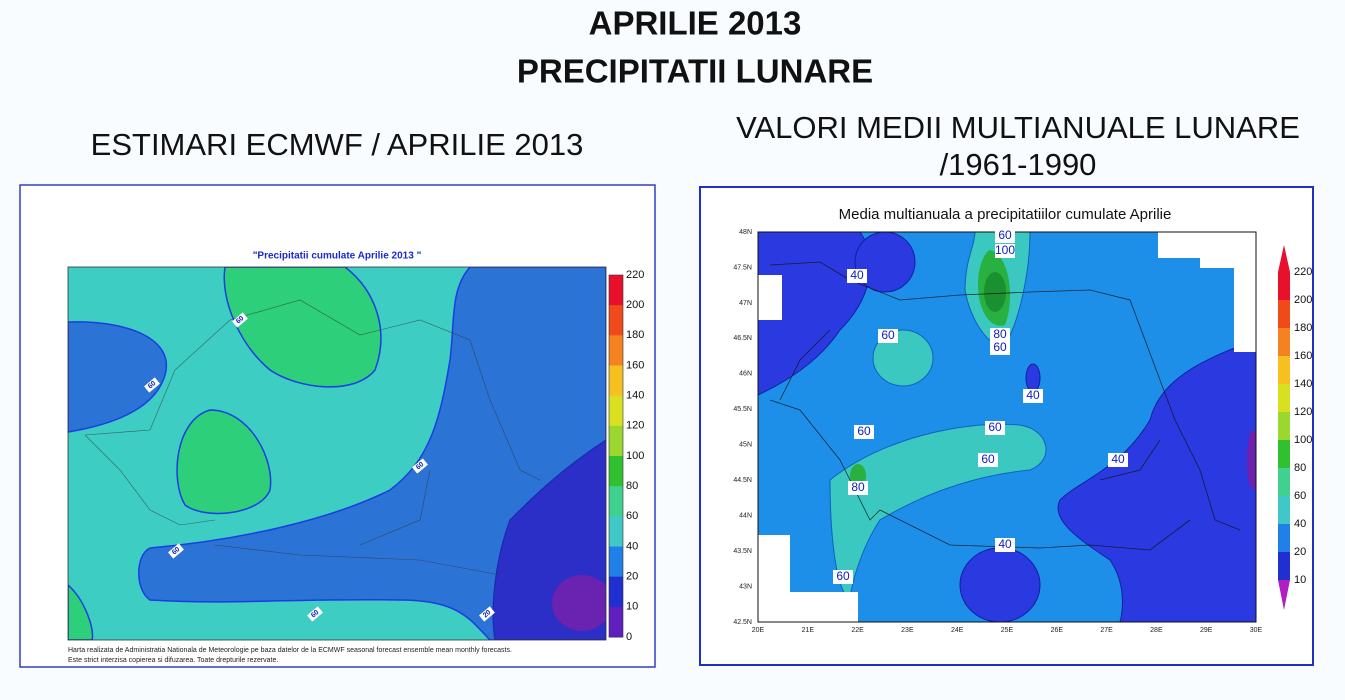  I want to click on latitude-label: 45N, so click(745, 445).